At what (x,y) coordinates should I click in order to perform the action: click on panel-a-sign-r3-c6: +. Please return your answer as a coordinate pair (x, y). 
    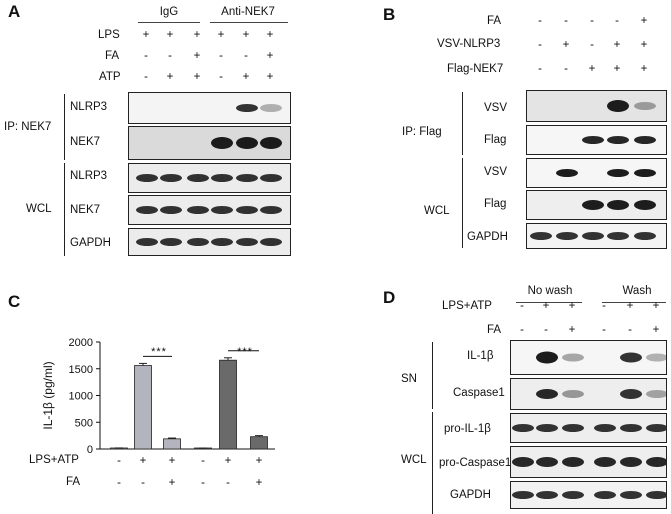
    Looking at the image, I should click on (270, 77).